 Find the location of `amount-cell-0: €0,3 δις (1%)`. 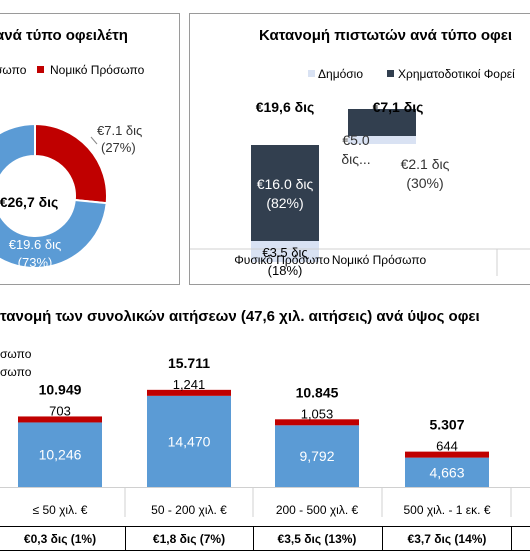

amount-cell-0: €0,3 δις (1%) is located at coordinates (60, 539).